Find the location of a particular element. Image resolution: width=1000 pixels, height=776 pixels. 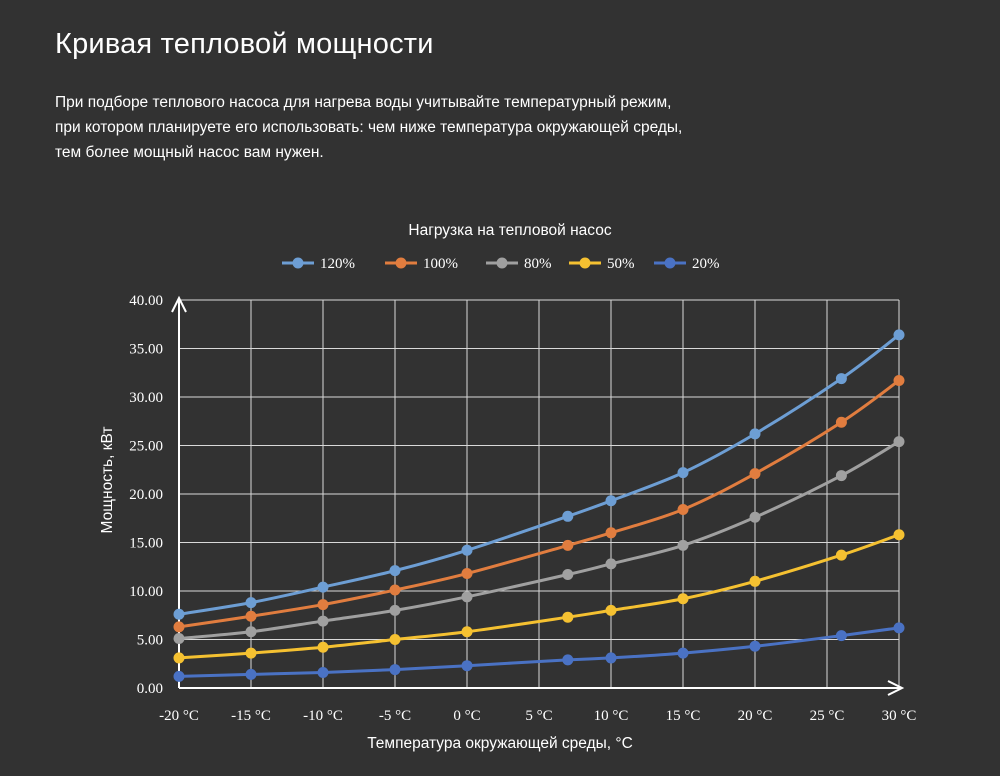

legend-label-0: 120% is located at coordinates (337, 264).